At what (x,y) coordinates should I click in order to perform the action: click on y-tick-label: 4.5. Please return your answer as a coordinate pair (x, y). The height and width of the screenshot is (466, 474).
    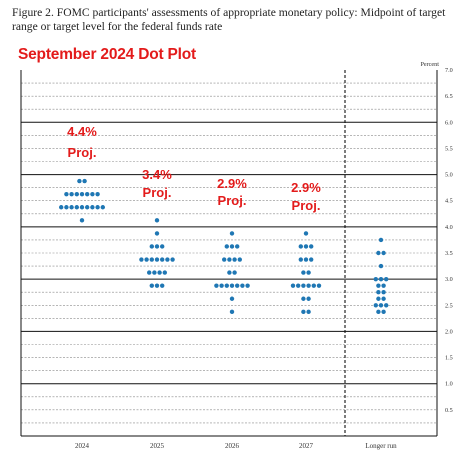
    Looking at the image, I should click on (449, 201).